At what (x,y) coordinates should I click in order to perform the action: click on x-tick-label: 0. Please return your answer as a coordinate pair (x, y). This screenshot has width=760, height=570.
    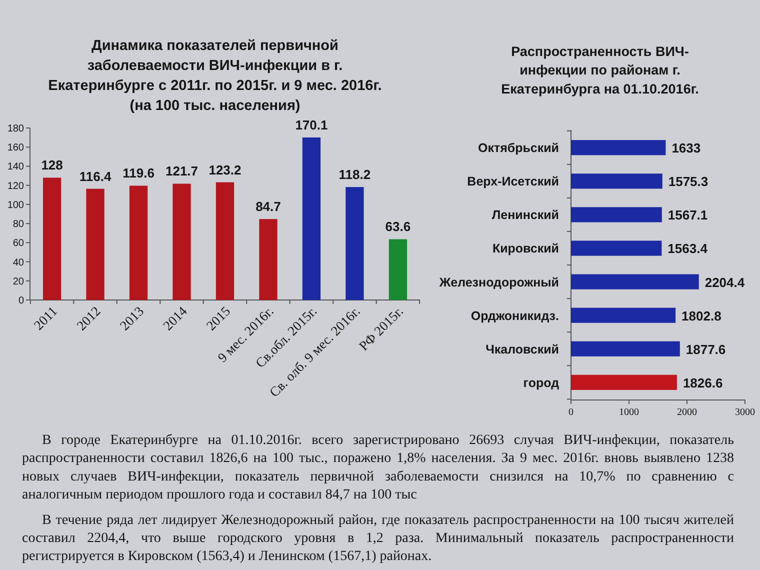
    Looking at the image, I should click on (571, 412).